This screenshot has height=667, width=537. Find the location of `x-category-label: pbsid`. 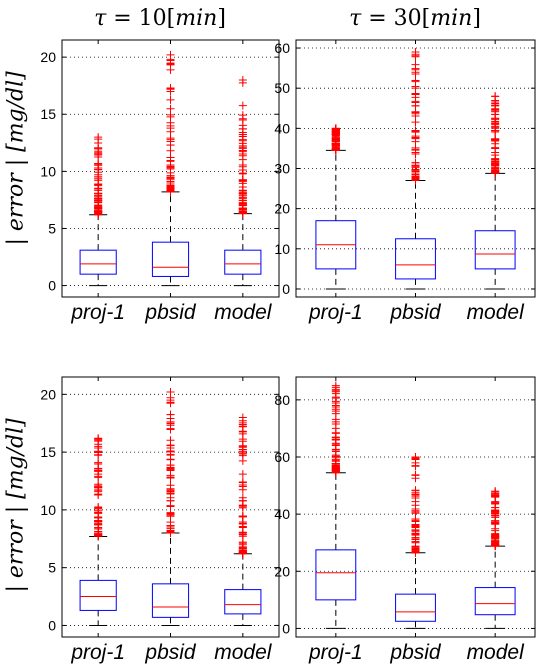

x-category-label: pbsid is located at coordinates (415, 652).